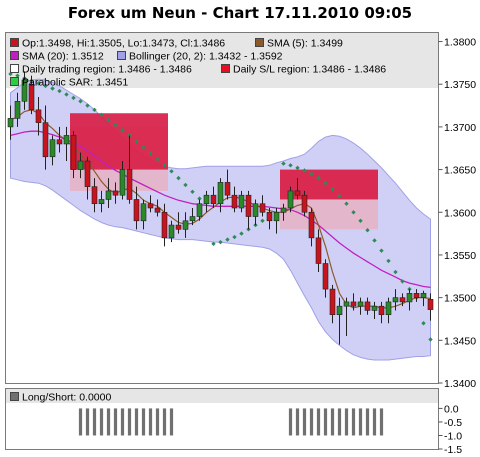 The width and height of the screenshot is (480, 457). I want to click on sub-legend-label: Long/Short: 0.0000, so click(66, 398).